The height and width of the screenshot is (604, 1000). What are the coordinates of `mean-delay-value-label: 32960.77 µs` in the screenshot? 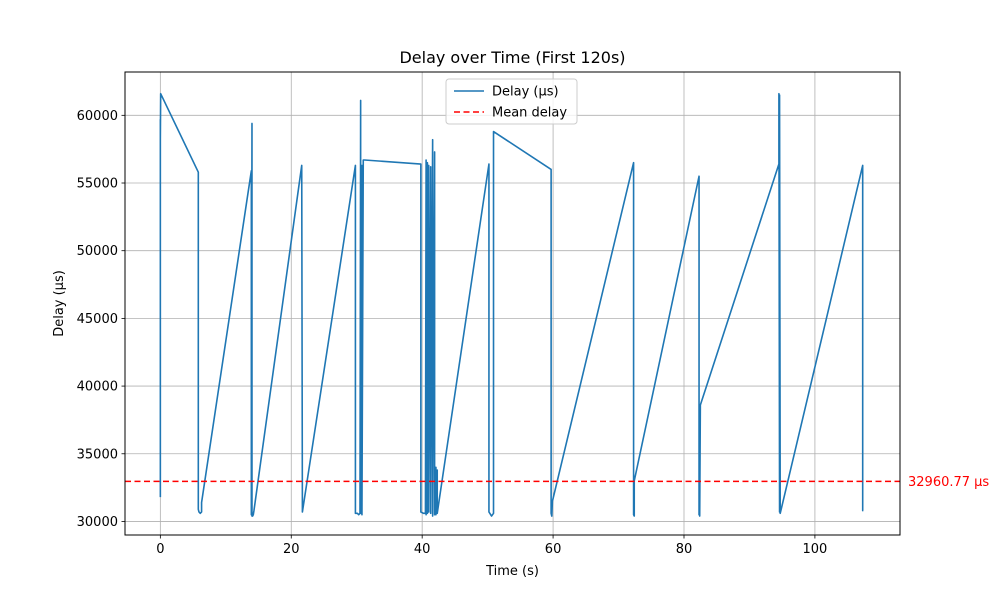 It's located at (948, 482).